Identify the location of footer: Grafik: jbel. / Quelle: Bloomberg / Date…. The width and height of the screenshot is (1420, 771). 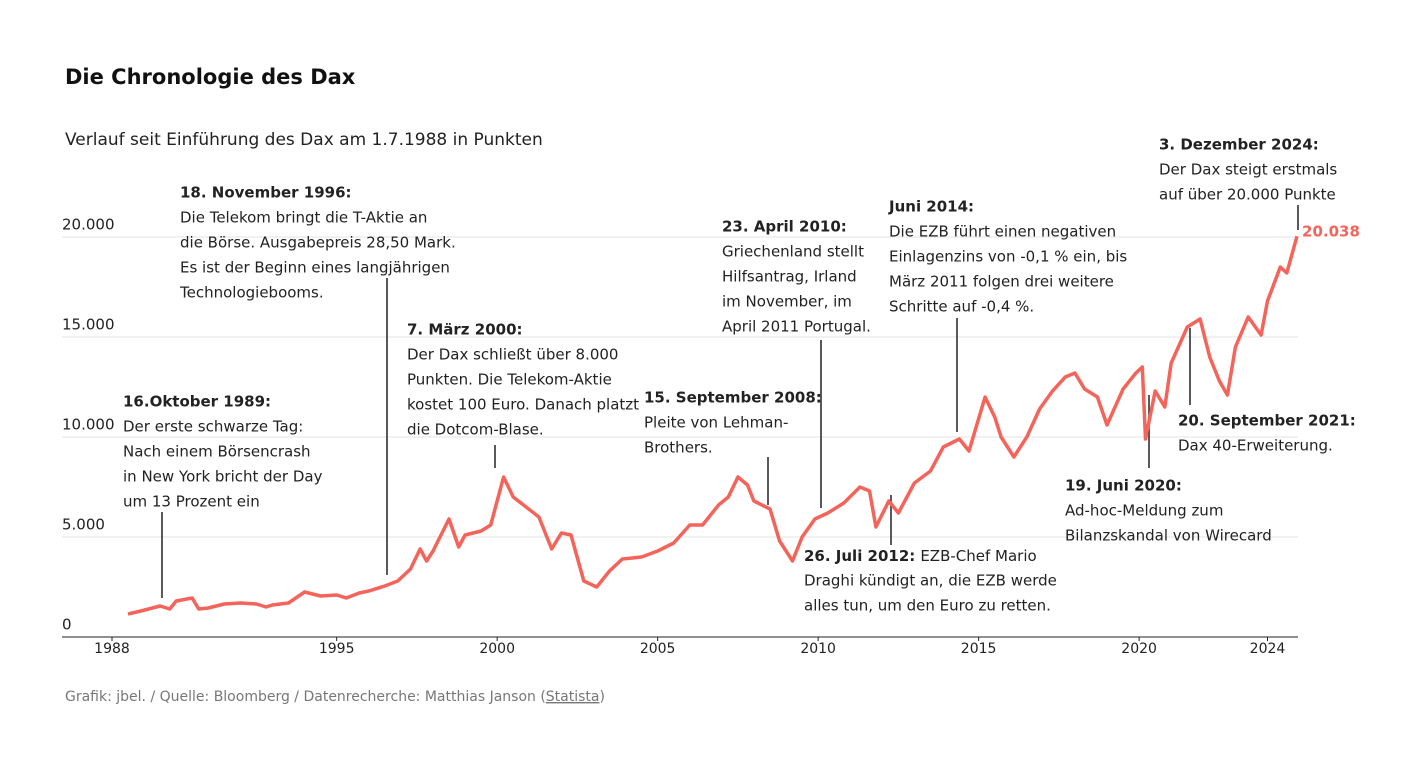
(335, 697).